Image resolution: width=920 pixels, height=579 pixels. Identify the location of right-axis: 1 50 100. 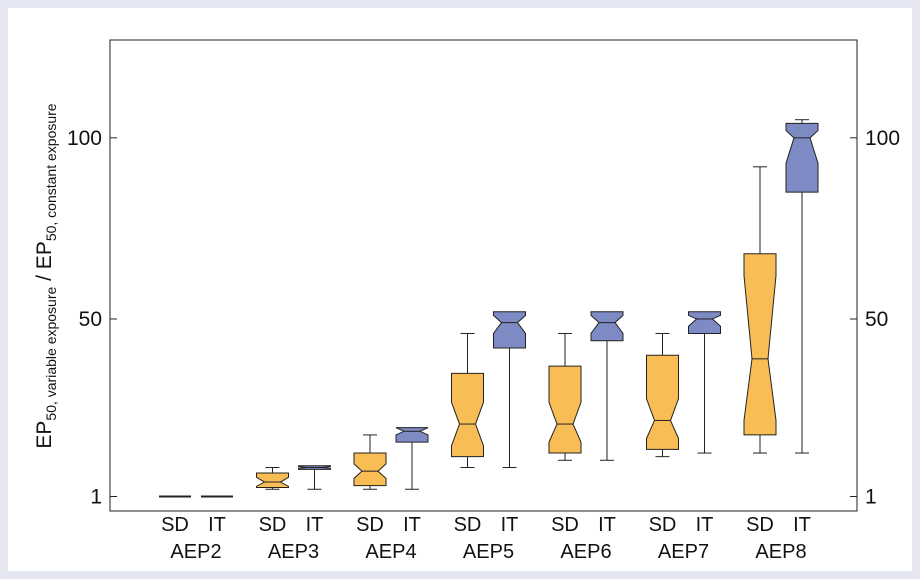
(875, 318).